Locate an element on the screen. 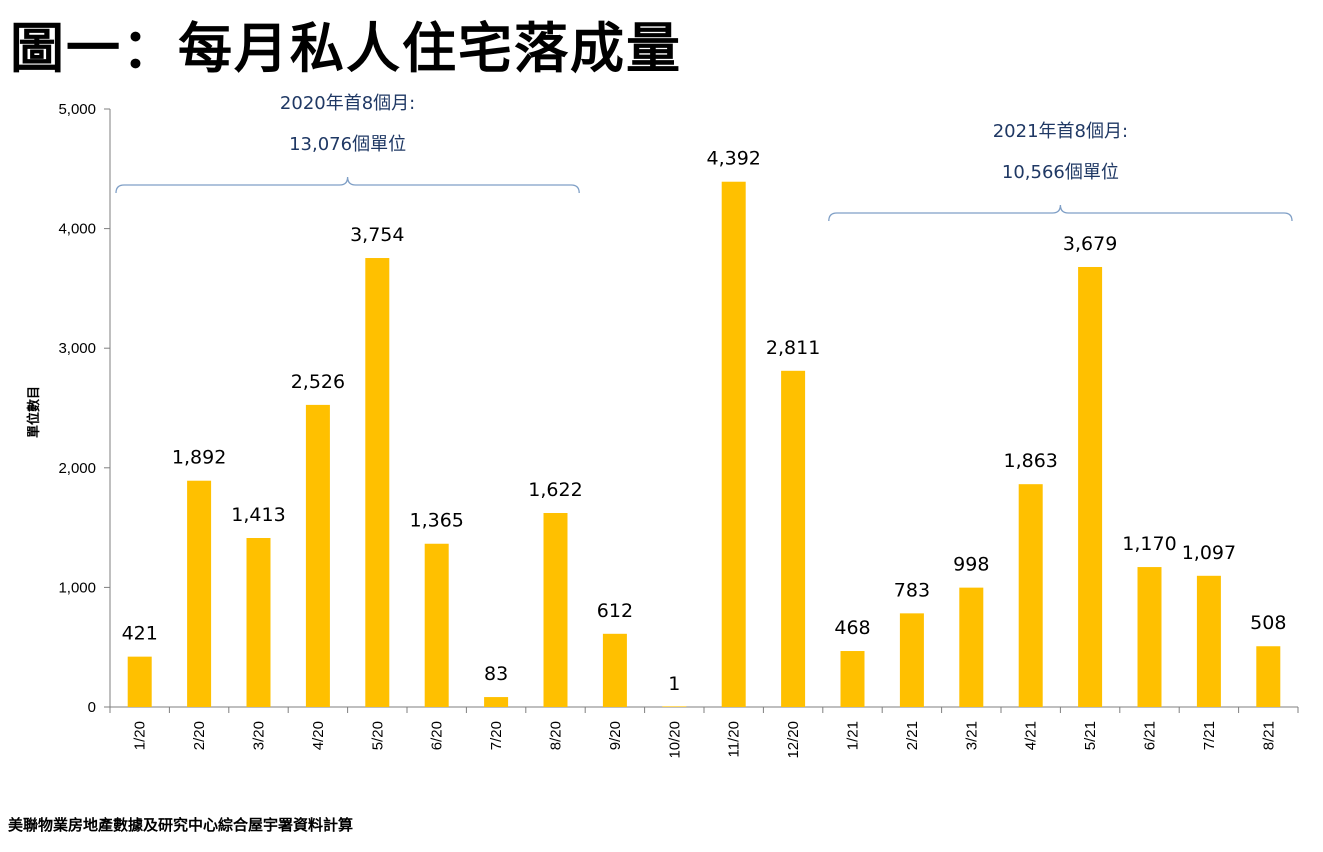 This screenshot has height=852, width=1323. source-note: 美聯物業房地產數據及研究中心綜合屋宇署資料計算 is located at coordinates (181, 825).